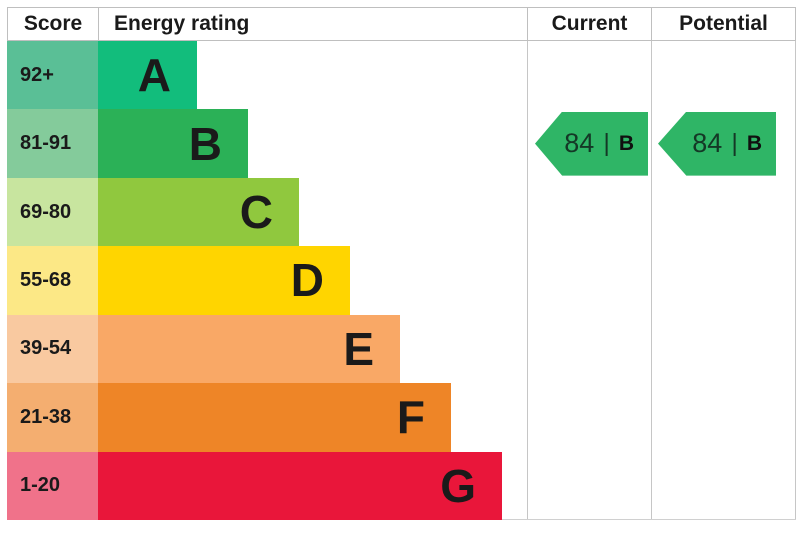 The width and height of the screenshot is (800, 534). What do you see at coordinates (300, 485) in the screenshot?
I see `band-bar-g: G` at bounding box center [300, 485].